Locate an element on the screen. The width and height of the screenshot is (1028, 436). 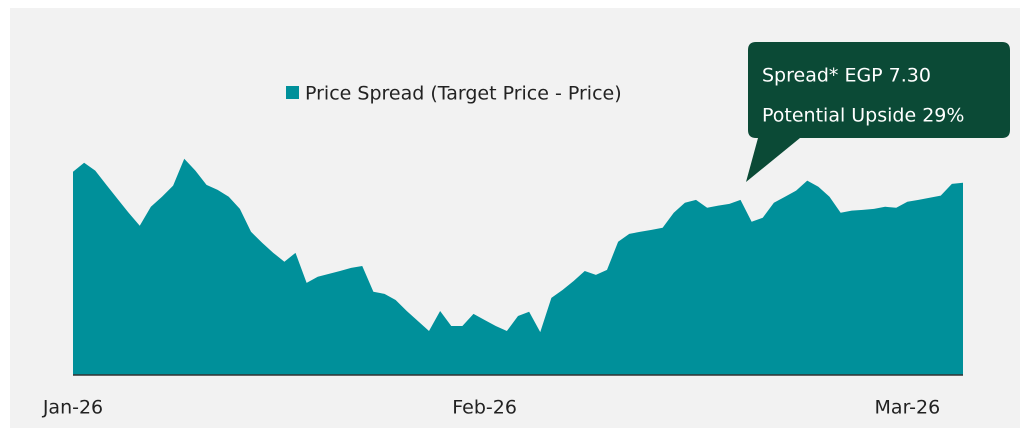
legend-swatch is located at coordinates (292, 92).